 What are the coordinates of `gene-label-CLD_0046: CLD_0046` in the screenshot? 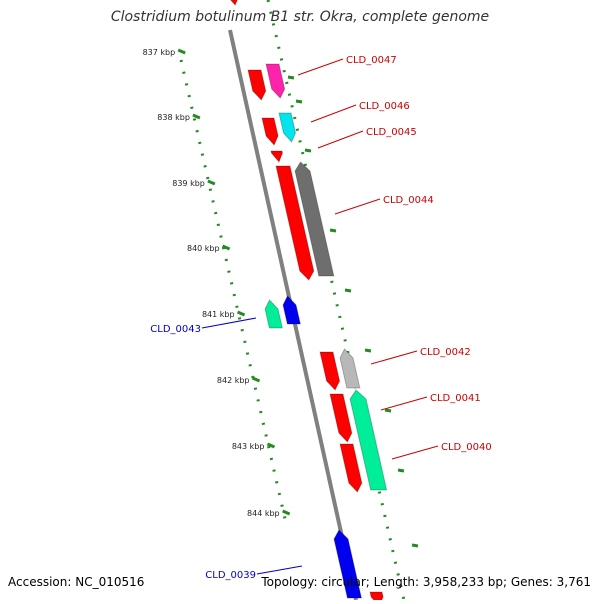 It's located at (384, 106).